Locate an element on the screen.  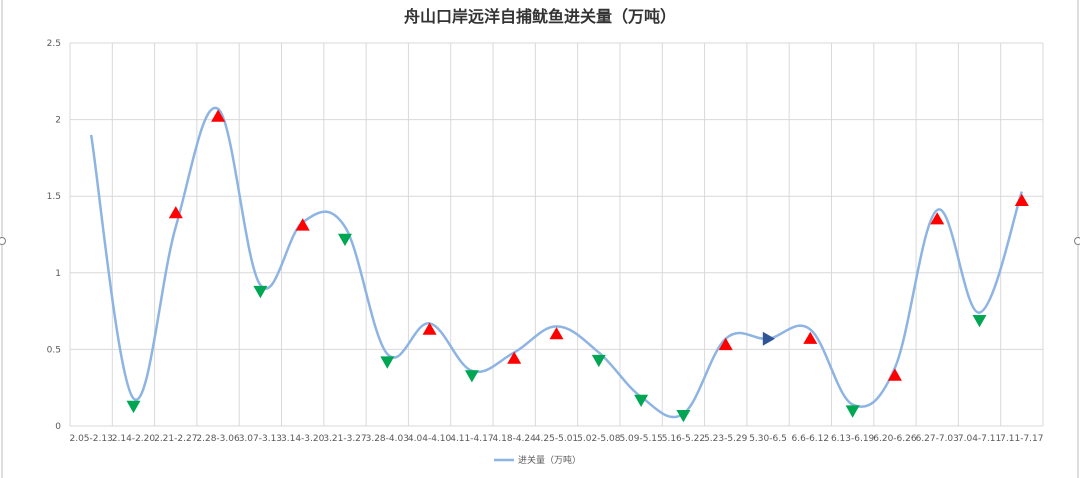
x-tick-label: 6.20-6.26 is located at coordinates (895, 439).